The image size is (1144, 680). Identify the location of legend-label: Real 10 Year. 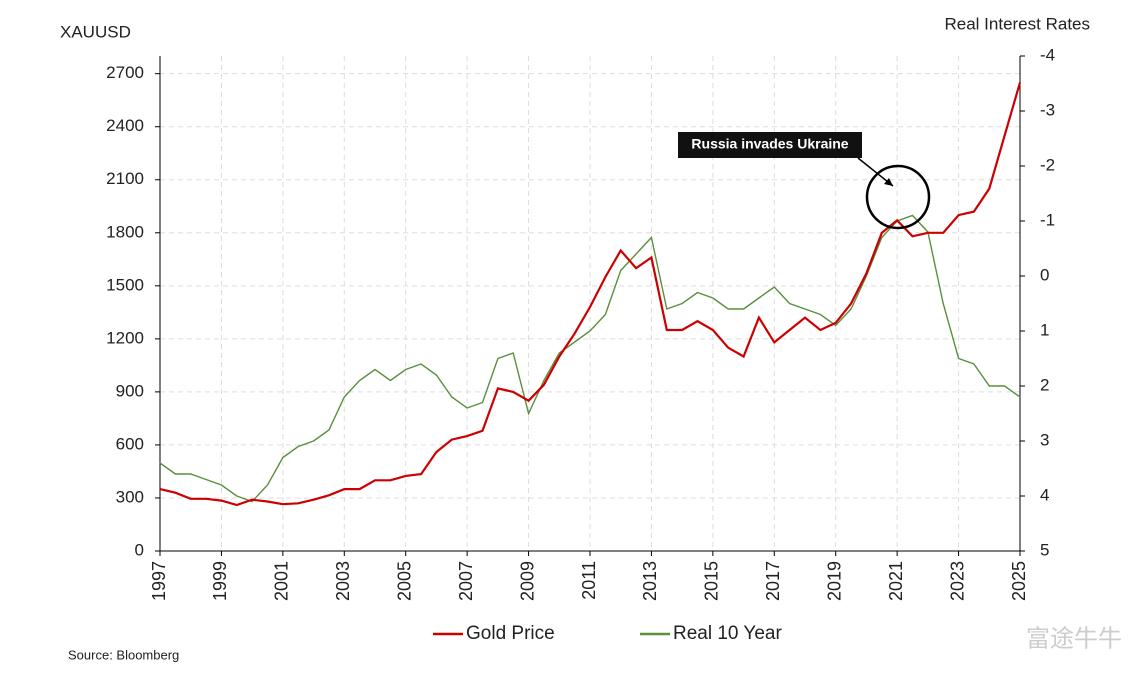
(727, 633).